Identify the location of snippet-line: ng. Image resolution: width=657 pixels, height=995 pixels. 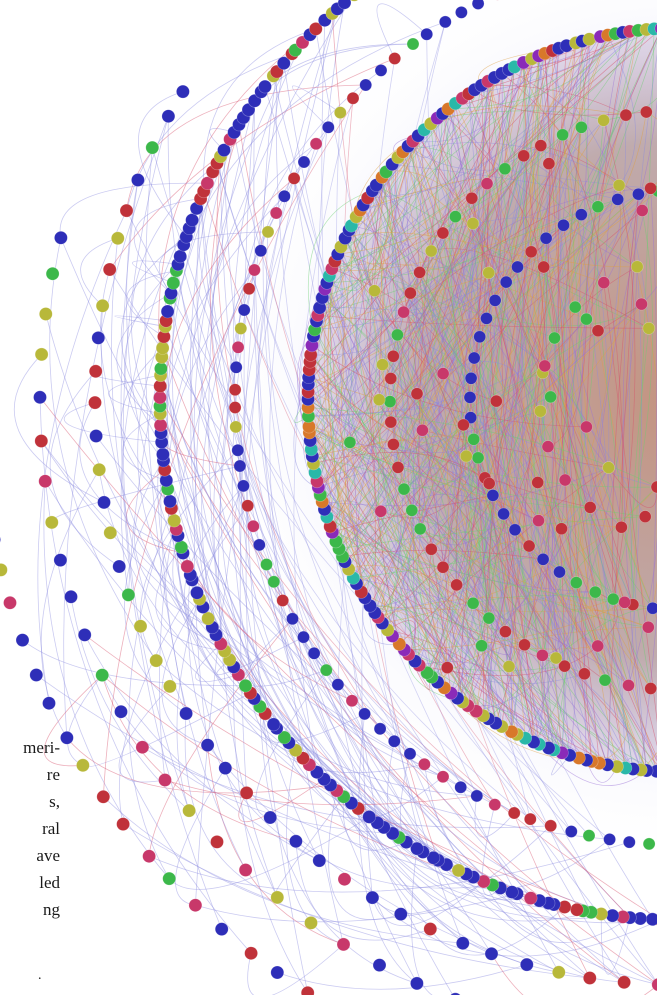
(51, 909).